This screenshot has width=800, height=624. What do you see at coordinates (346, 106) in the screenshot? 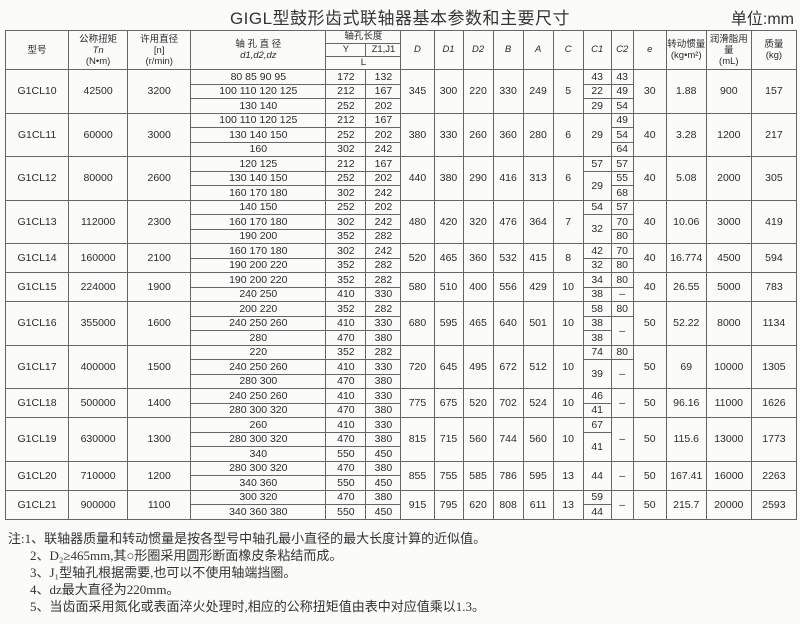
I see `length-y-cell: 252` at bounding box center [346, 106].